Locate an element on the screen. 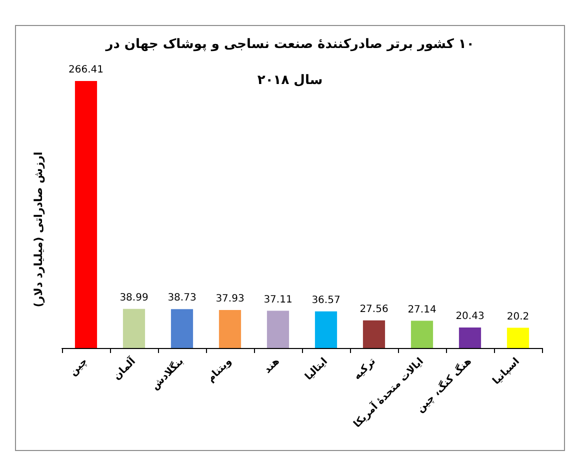 The image size is (581, 462). data-label: 38.73 is located at coordinates (182, 298).